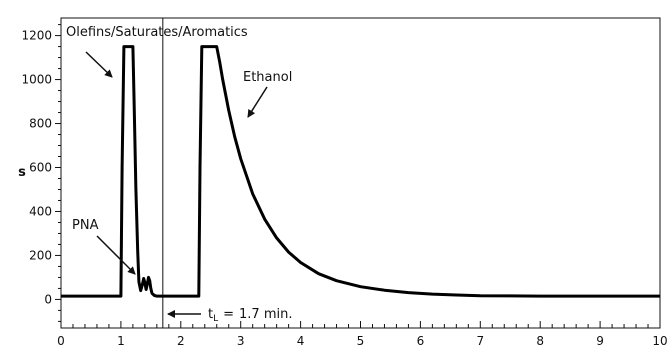  Describe the element at coordinates (22, 172) in the screenshot. I see `y-axis-label: s` at that location.